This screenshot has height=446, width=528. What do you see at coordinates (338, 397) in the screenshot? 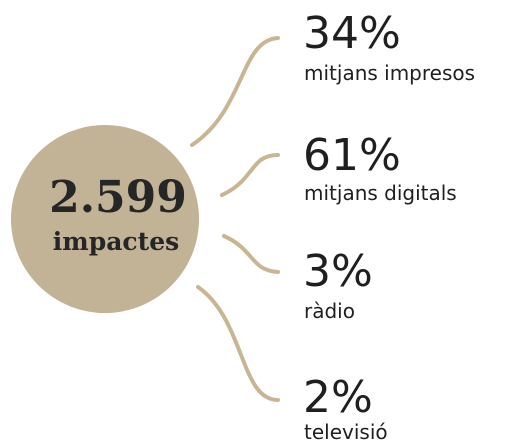
I see `item-value: 2%` at bounding box center [338, 397].